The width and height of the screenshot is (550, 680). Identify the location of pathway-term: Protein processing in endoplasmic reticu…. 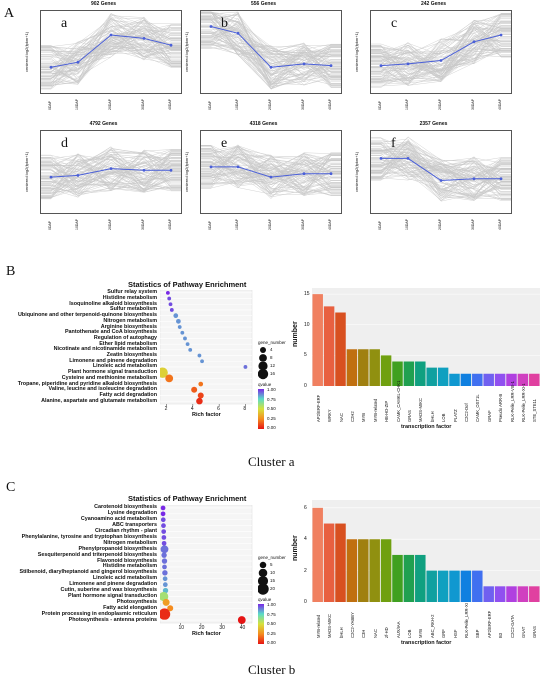
(99, 613).